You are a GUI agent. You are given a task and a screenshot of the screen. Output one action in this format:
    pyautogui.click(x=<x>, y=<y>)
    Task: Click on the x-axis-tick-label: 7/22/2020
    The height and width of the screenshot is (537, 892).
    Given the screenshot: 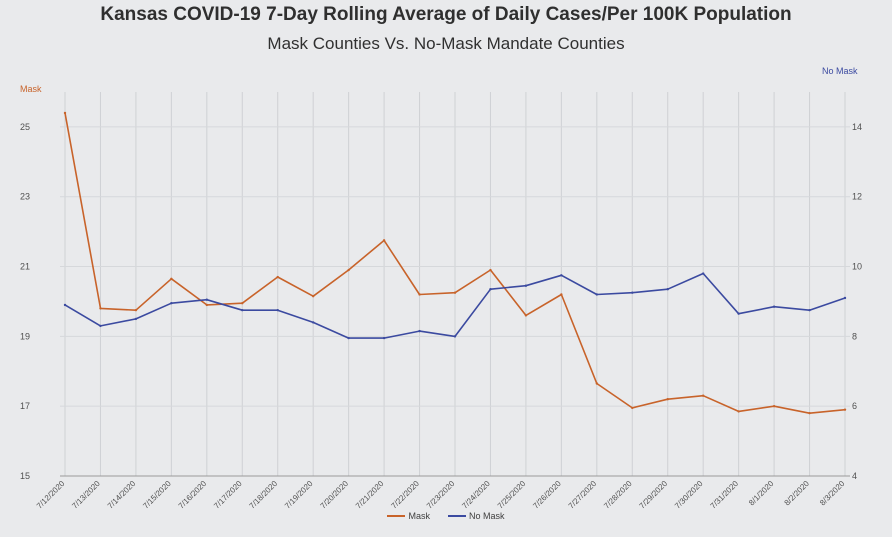 What is the action you would take?
    pyautogui.click(x=405, y=495)
    